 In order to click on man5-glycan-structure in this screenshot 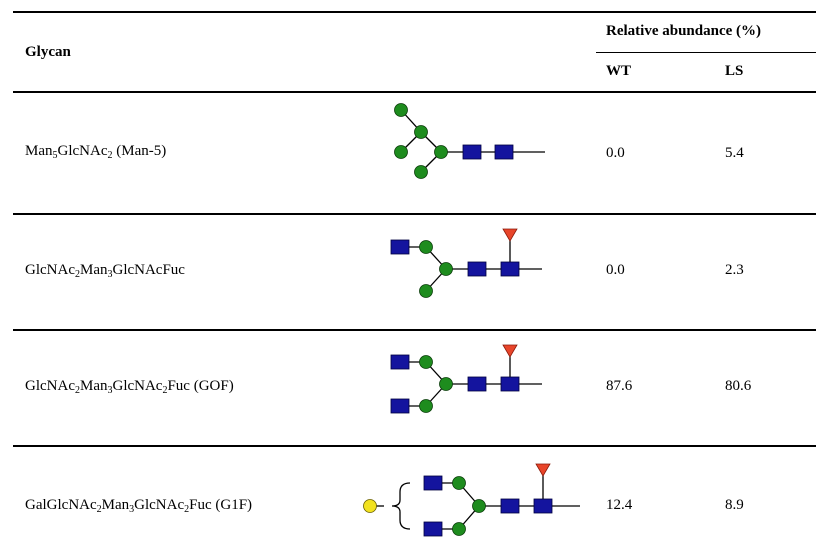, I will do `click(469, 141)`.